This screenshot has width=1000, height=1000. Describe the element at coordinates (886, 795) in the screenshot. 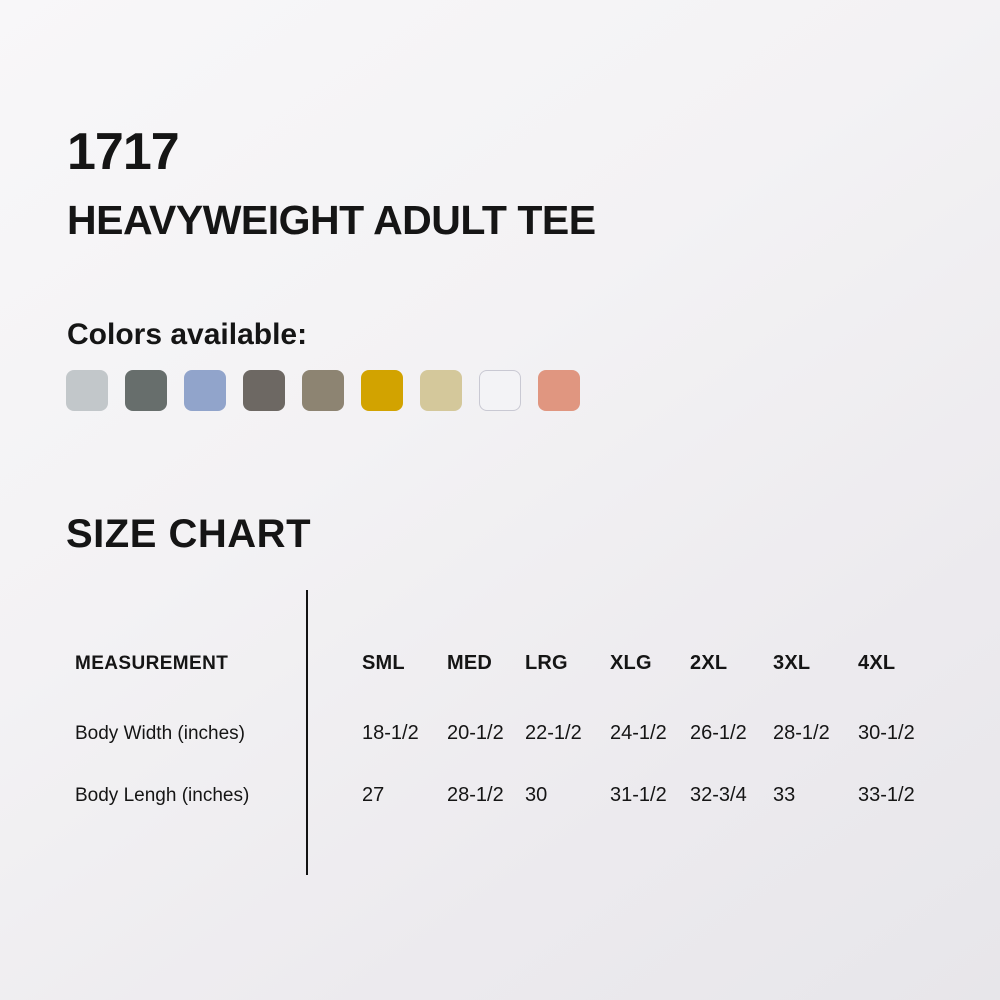

I see `size-value-cell: 33-1/2` at that location.